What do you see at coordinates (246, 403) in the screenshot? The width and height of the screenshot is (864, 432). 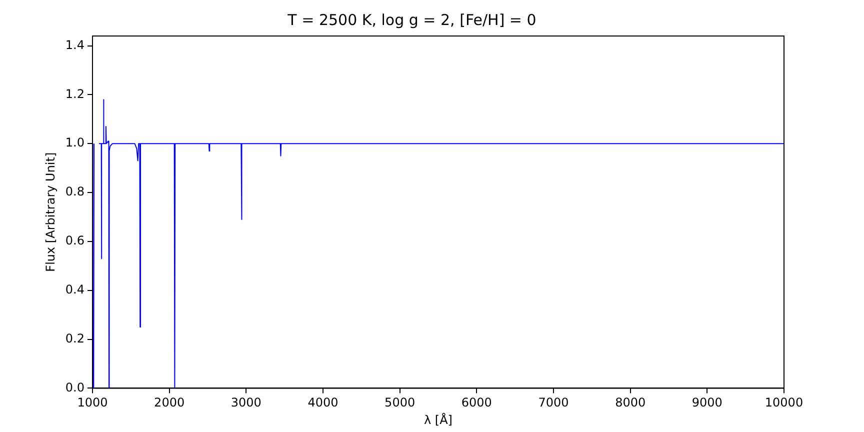 I see `x-tick-label: 3000` at bounding box center [246, 403].